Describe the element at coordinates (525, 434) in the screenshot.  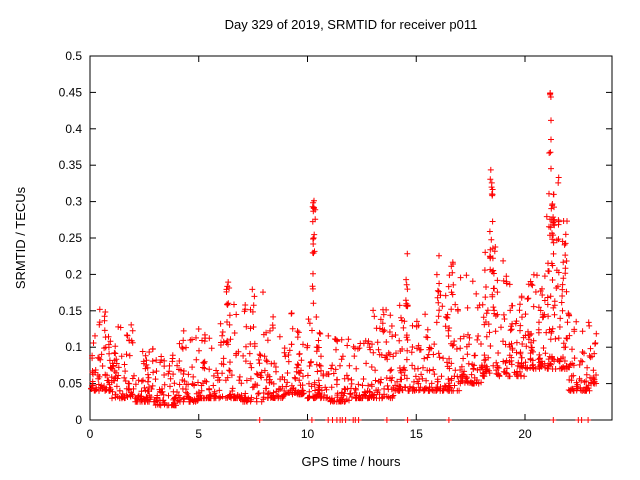
I see `x-tick-label: 20` at that location.